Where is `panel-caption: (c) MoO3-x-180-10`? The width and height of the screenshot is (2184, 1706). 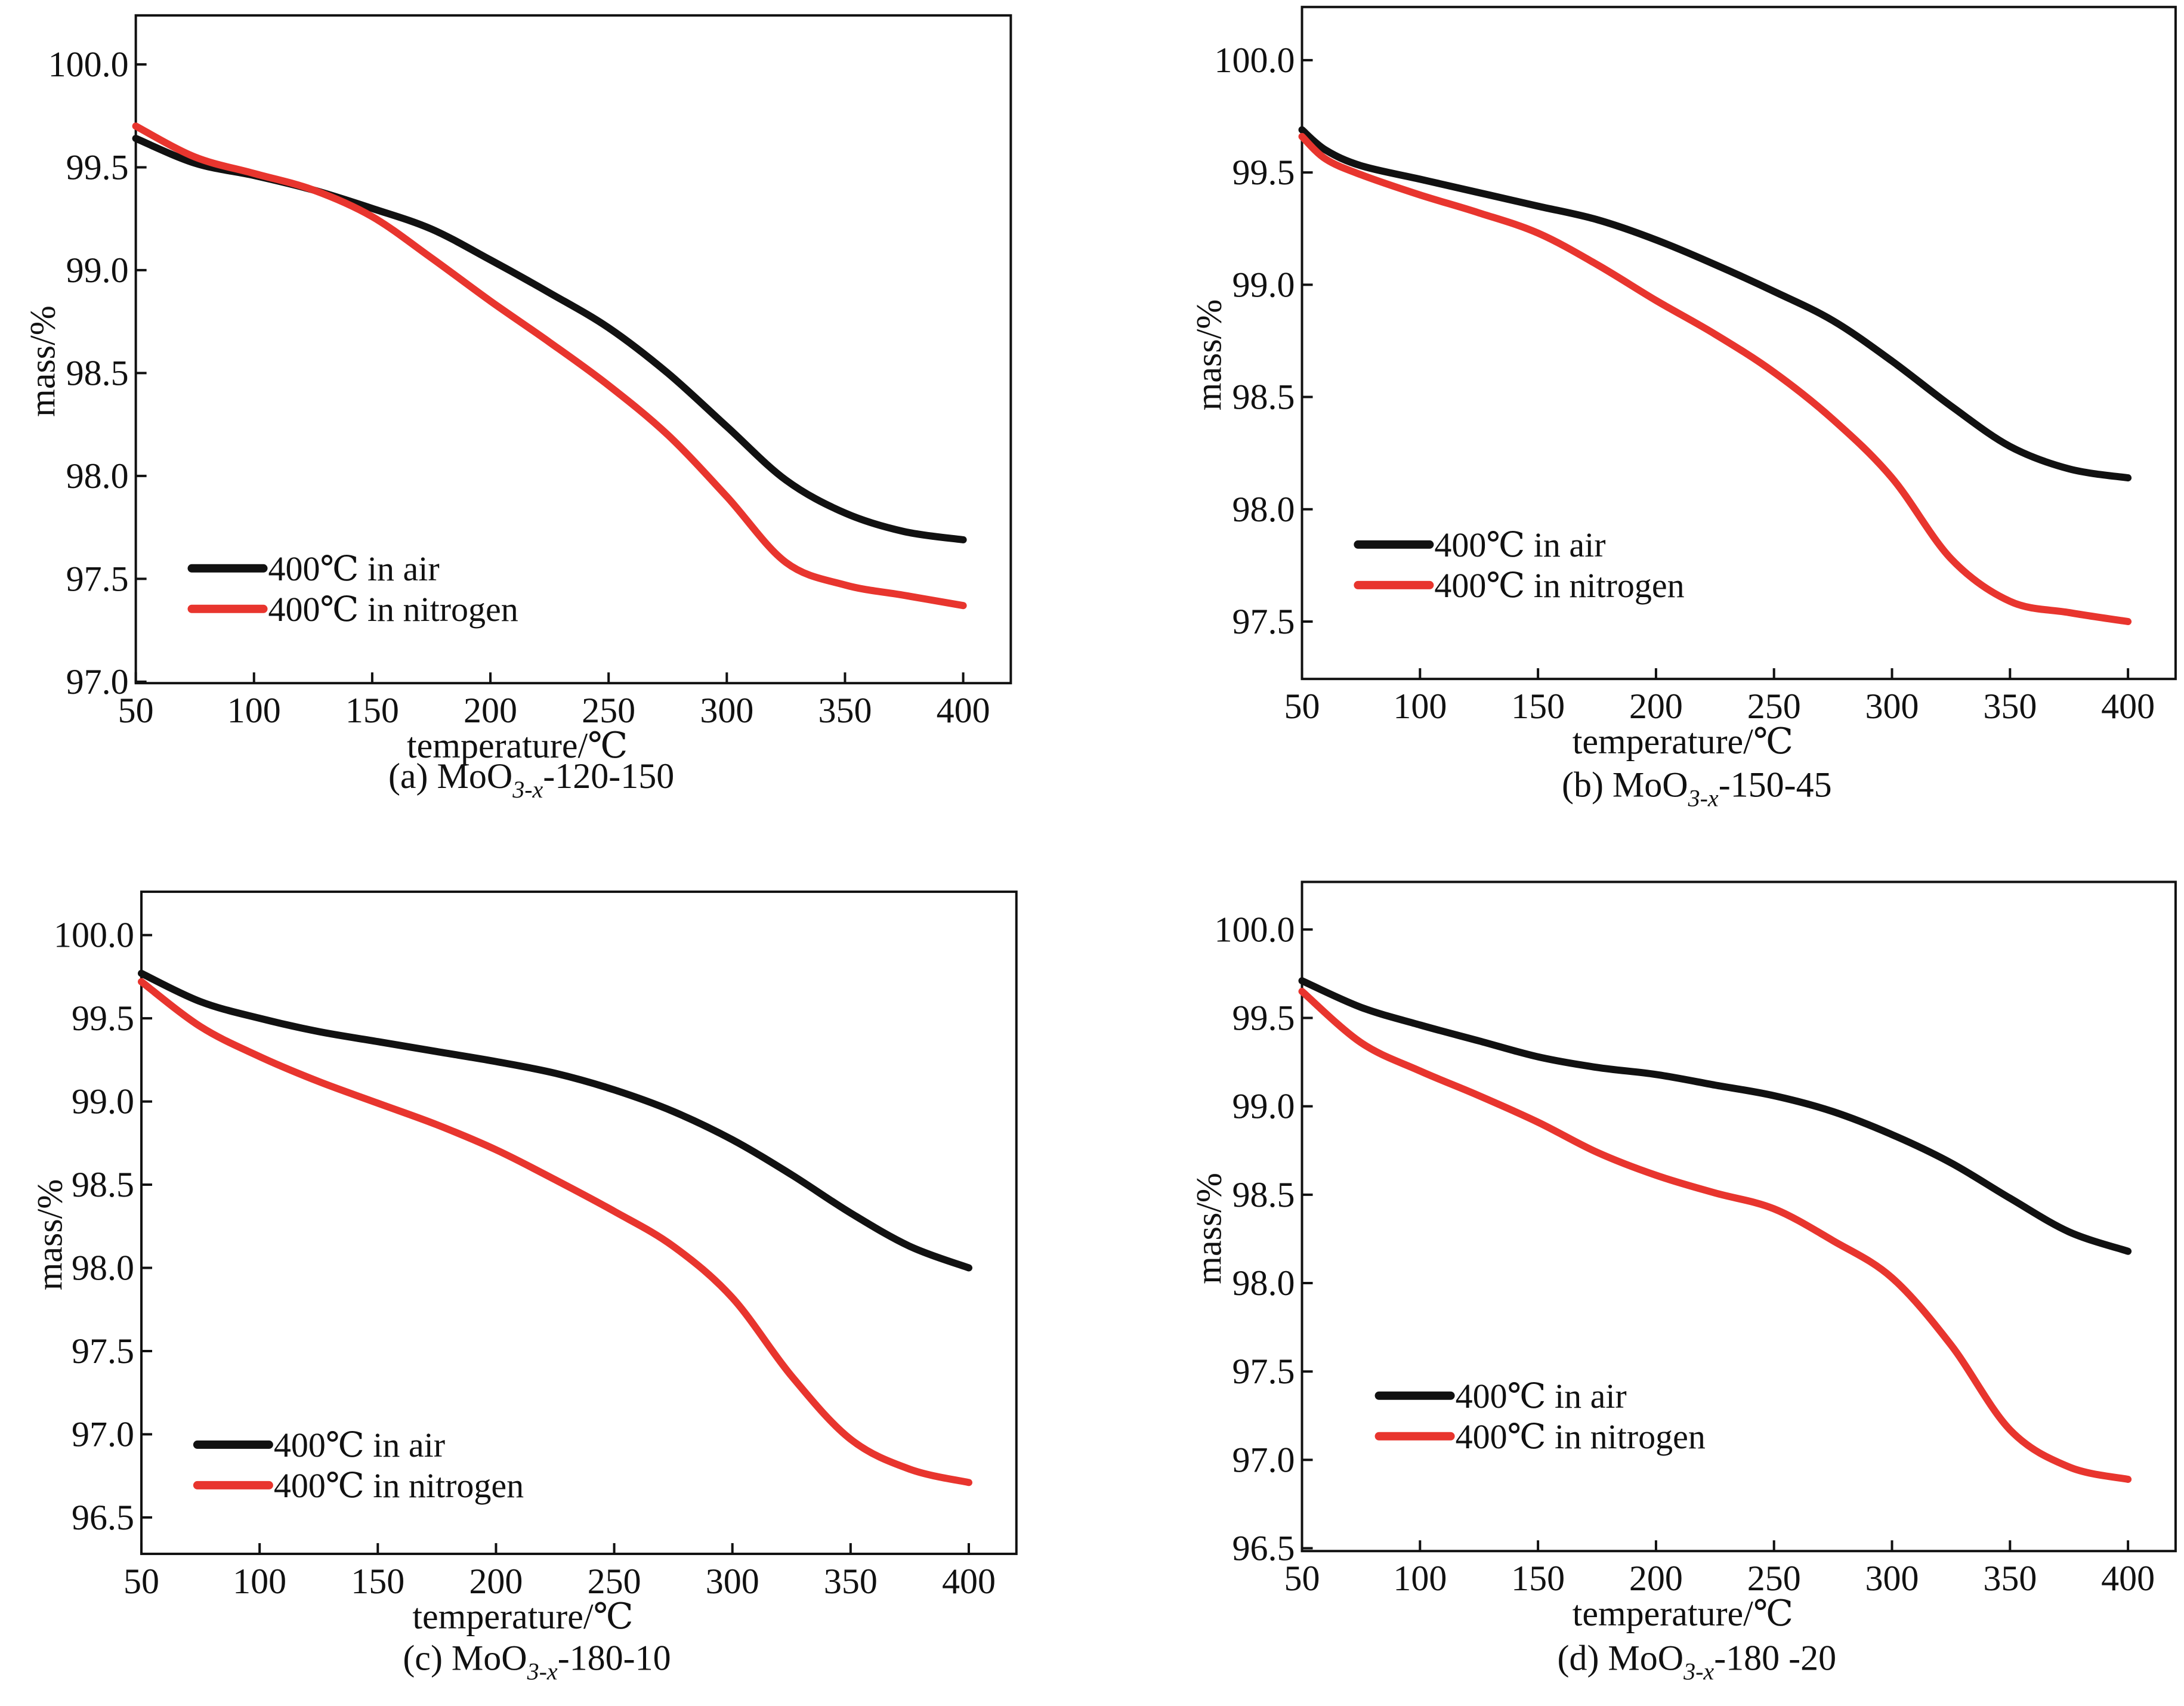 panel-caption: (c) MoO3-x-180-10 is located at coordinates (537, 1662).